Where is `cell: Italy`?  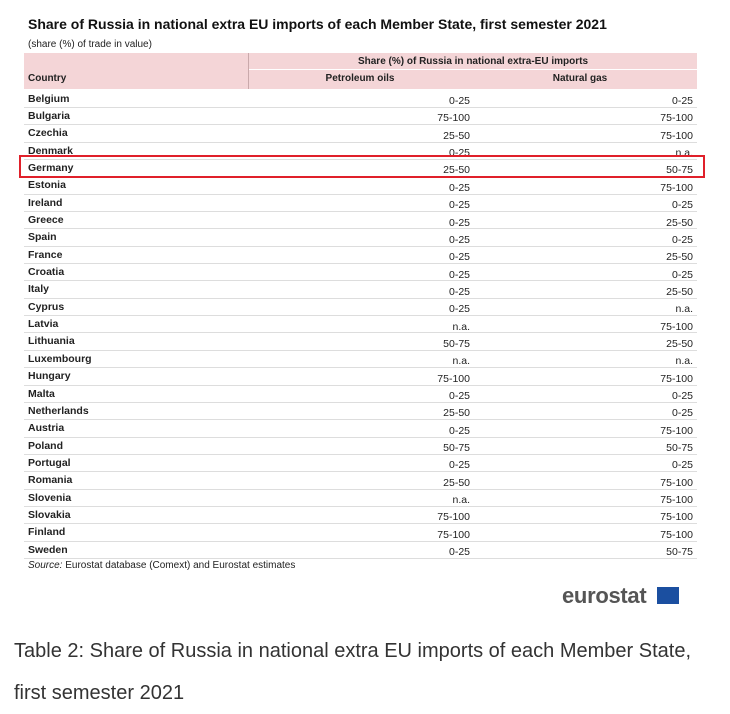 cell: Italy is located at coordinates (39, 289).